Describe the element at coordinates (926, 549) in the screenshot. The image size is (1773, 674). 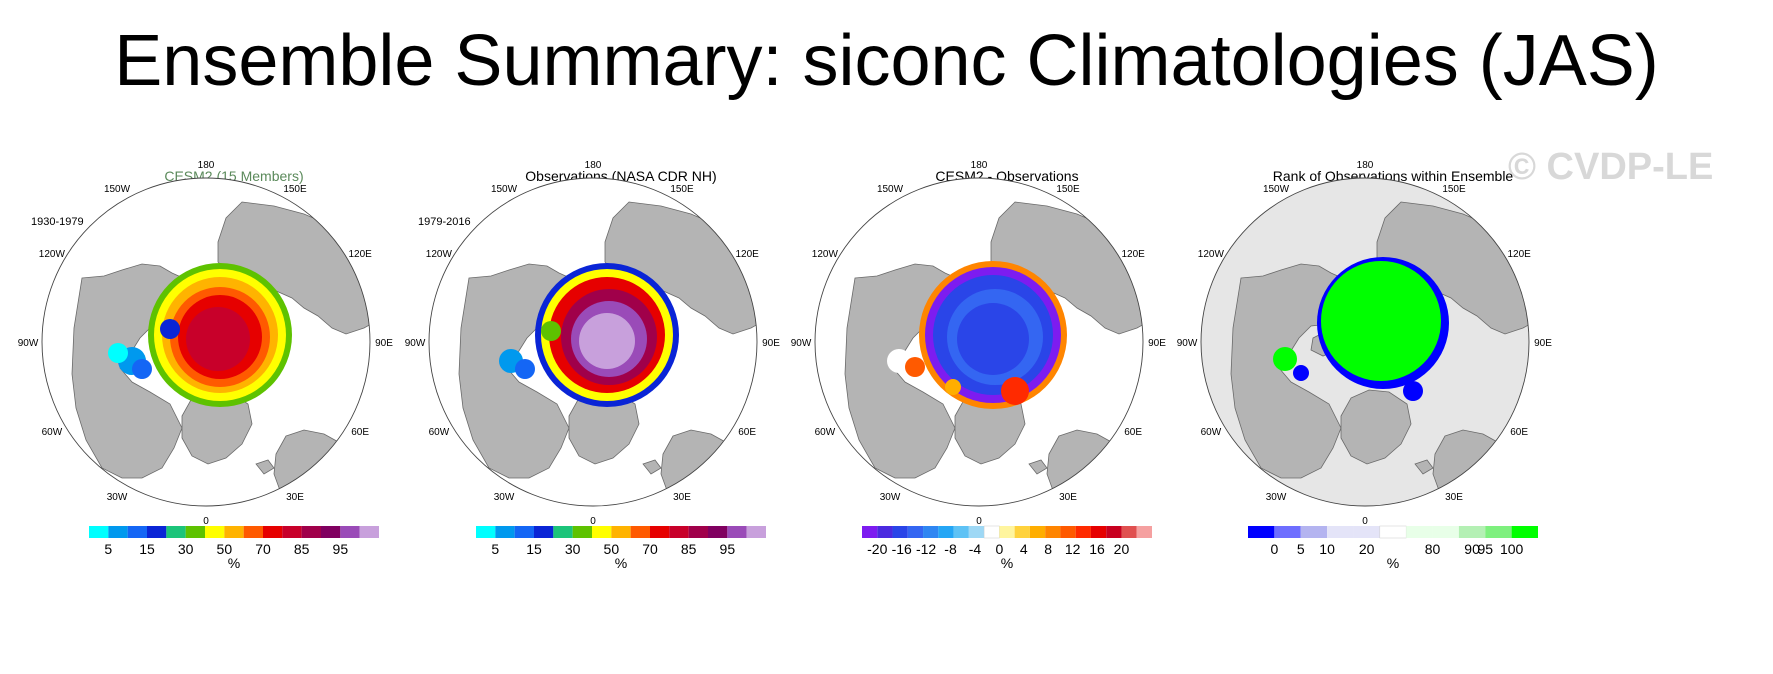
I see `colorbar-tick-label: -12` at that location.